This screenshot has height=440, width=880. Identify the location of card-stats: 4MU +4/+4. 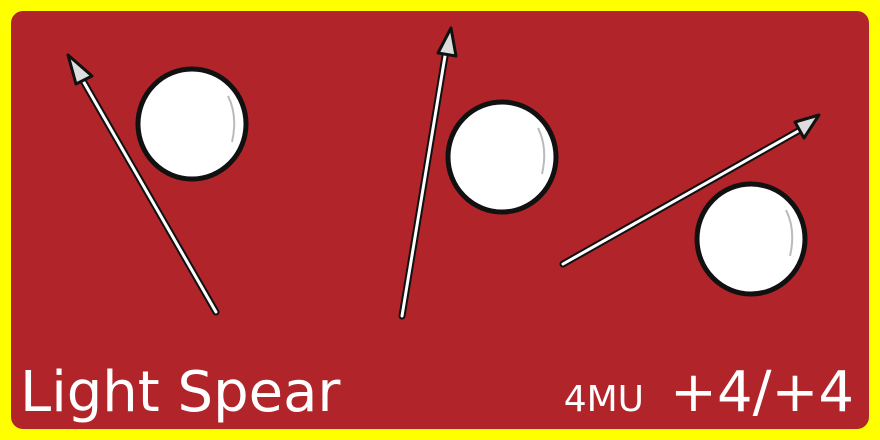
(709, 393).